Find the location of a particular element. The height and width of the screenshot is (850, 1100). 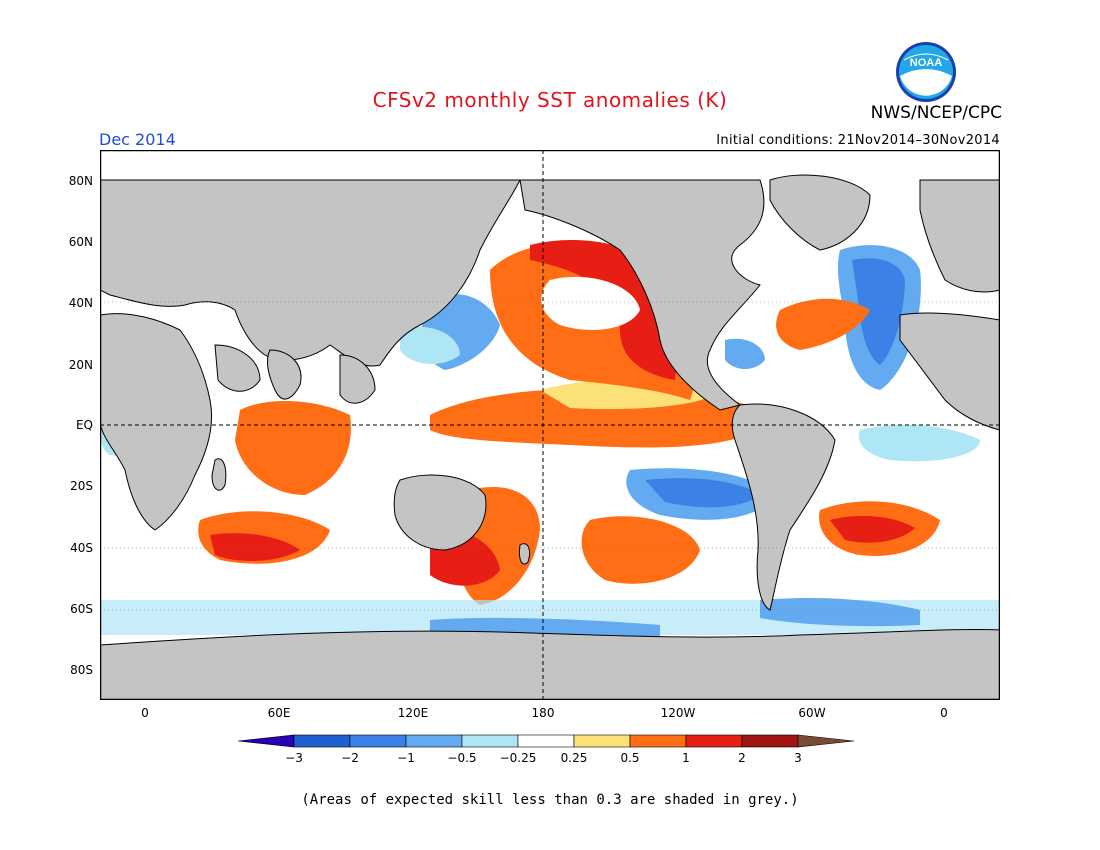

colorbar-tick-label: 0.25 is located at coordinates (574, 758).